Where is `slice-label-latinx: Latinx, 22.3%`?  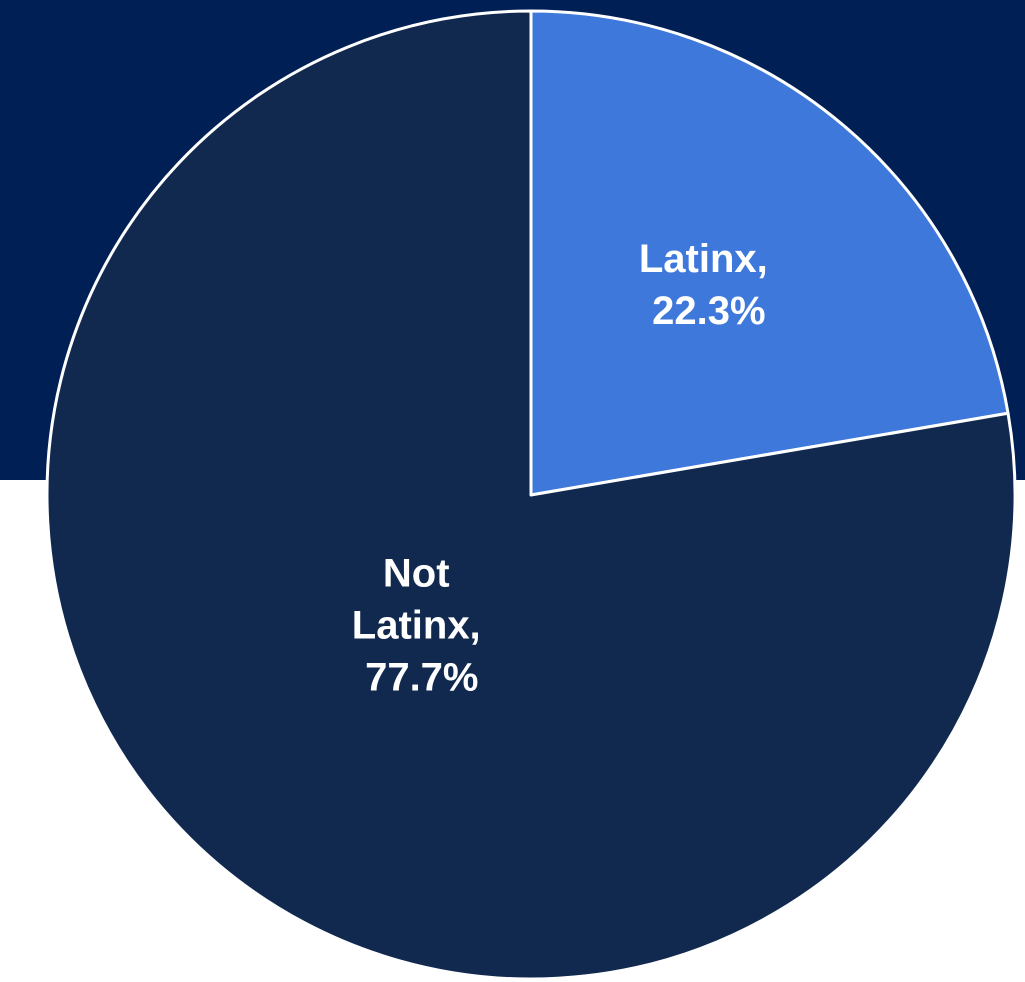 slice-label-latinx: Latinx, 22.3% is located at coordinates (709, 285).